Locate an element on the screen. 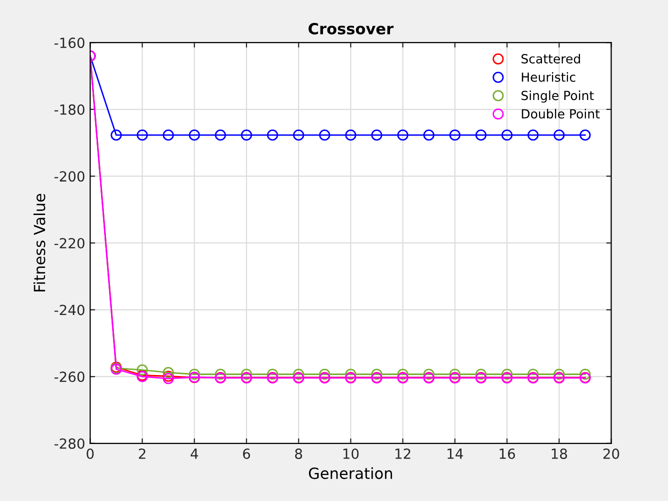 The height and width of the screenshot is (501, 668). y-tick-label: -280 is located at coordinates (69, 443).